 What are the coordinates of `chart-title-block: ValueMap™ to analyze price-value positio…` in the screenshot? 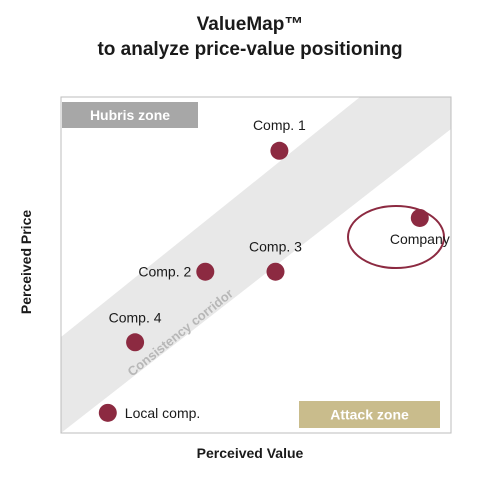 It's located at (250, 37).